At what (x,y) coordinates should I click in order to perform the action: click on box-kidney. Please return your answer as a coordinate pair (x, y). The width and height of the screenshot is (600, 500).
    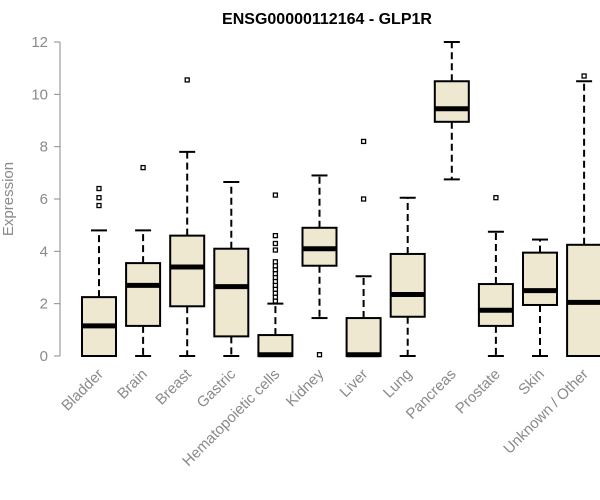
    Looking at the image, I should click on (319, 266).